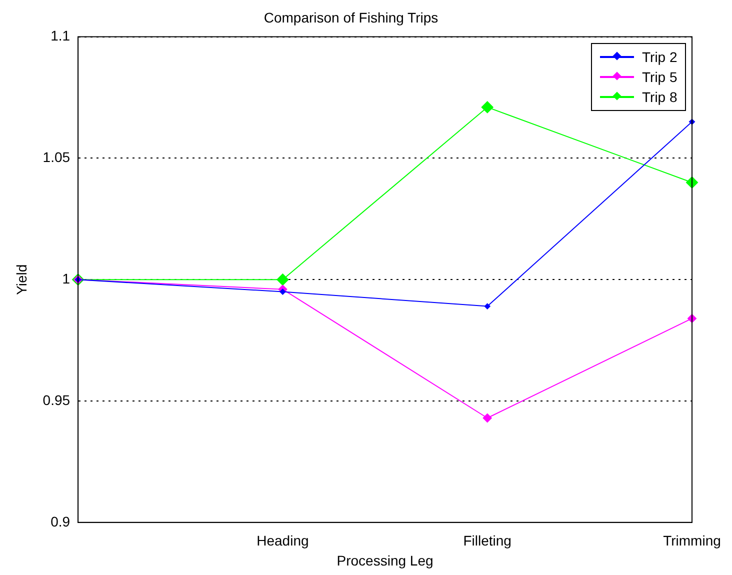  What do you see at coordinates (660, 76) in the screenshot?
I see `legend-label: Trip 5` at bounding box center [660, 76].